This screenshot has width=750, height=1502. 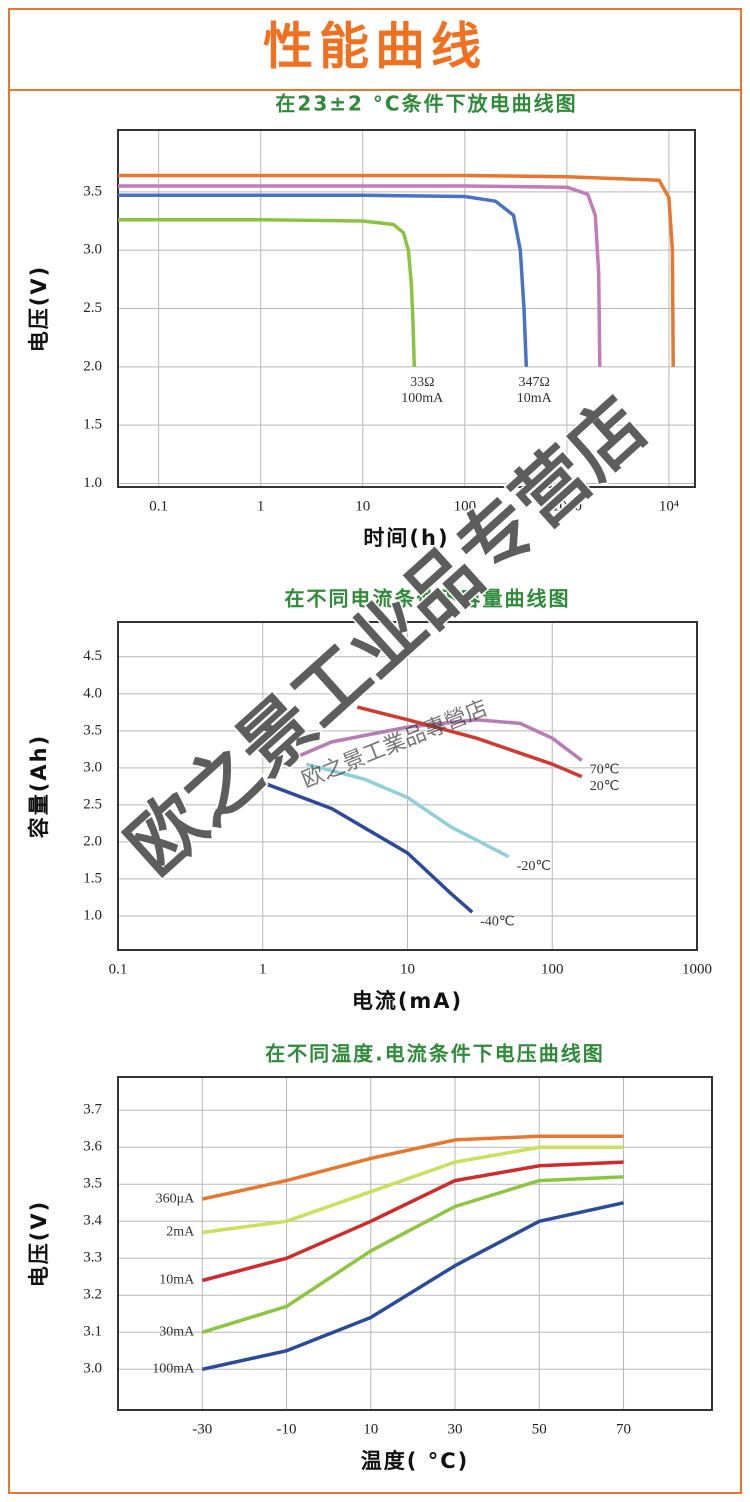 I want to click on series-label: 100mA, so click(x=173, y=1369).